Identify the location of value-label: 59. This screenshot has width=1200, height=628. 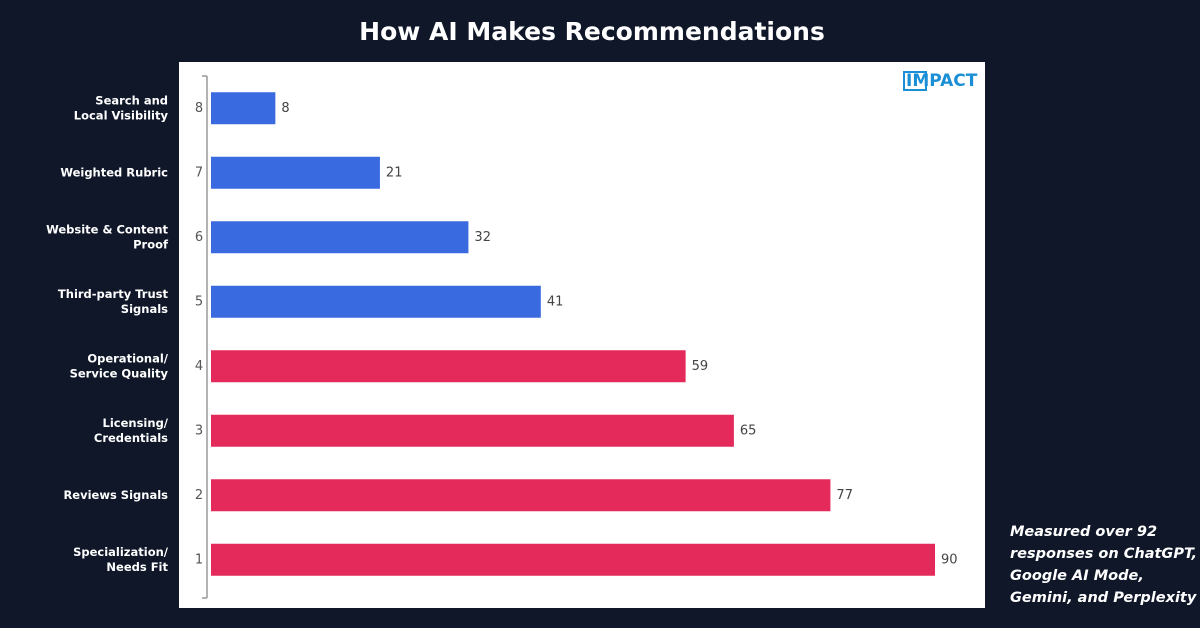
(700, 366).